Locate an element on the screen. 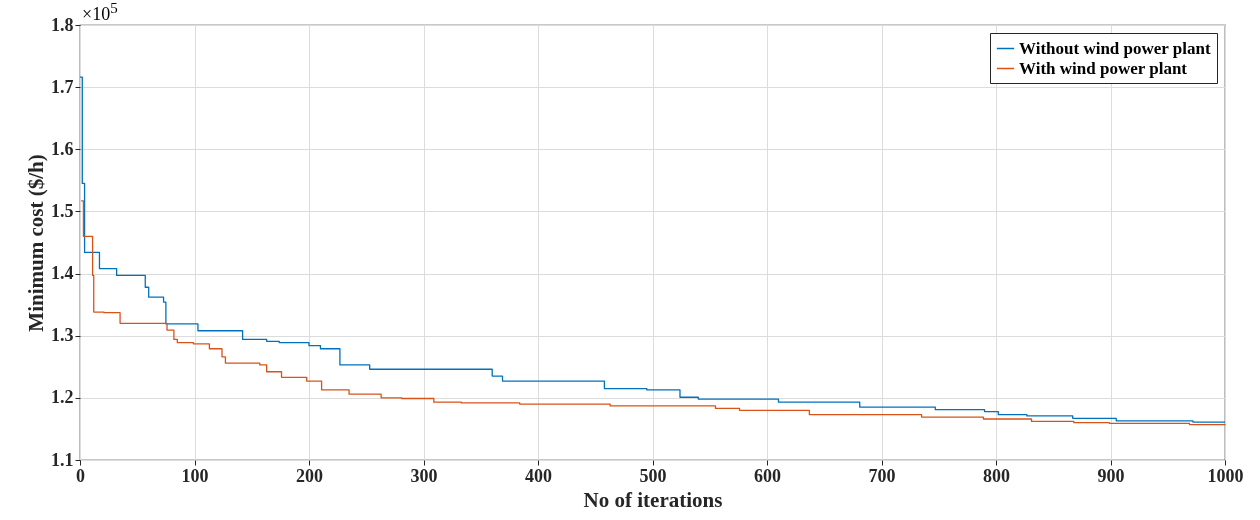  y-tick-label: 1.3 is located at coordinates (62, 335).